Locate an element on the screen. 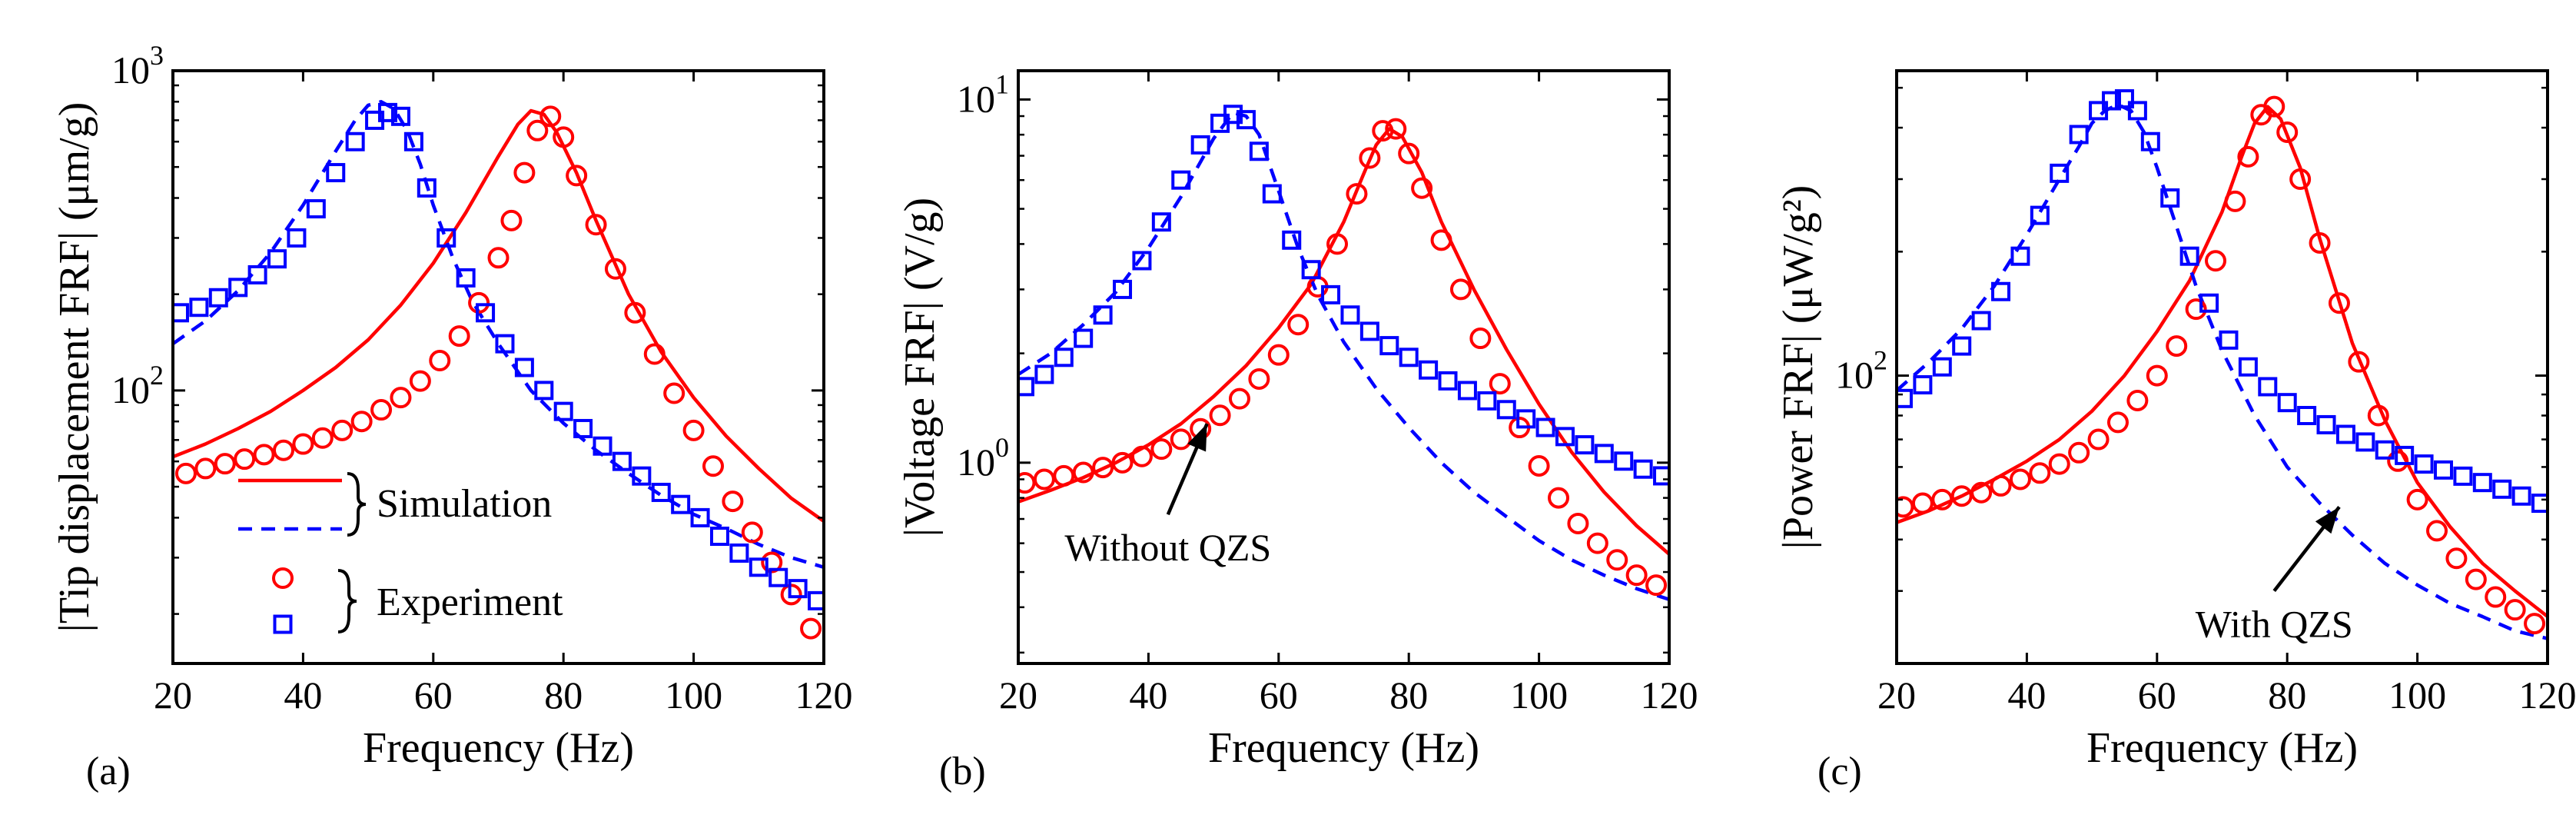 This screenshot has height=838, width=2576. y-axis-label: |Tip displacement FRF| (μm/g) is located at coordinates (74, 367).